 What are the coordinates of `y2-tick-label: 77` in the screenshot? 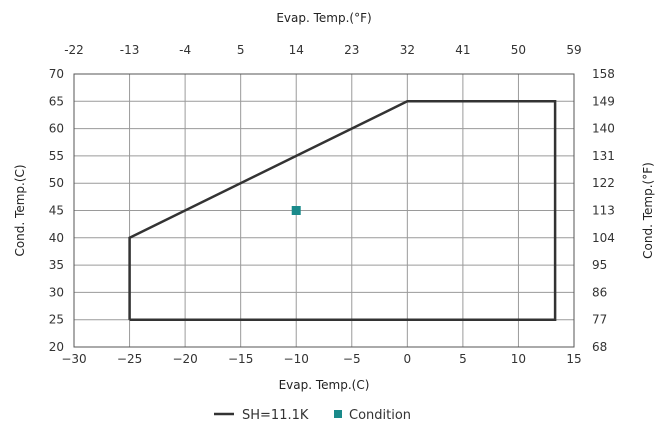 It's located at (599, 320).